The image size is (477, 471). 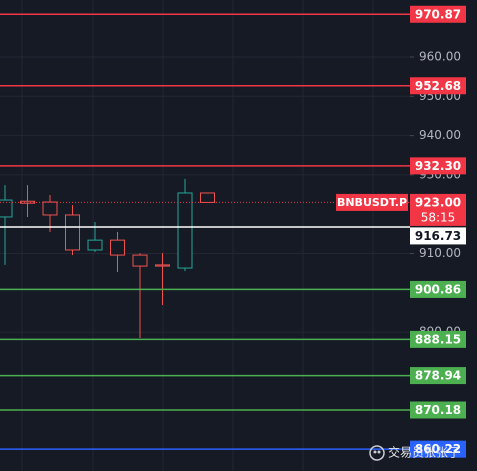 I want to click on level-label: 970.87, so click(x=438, y=14).